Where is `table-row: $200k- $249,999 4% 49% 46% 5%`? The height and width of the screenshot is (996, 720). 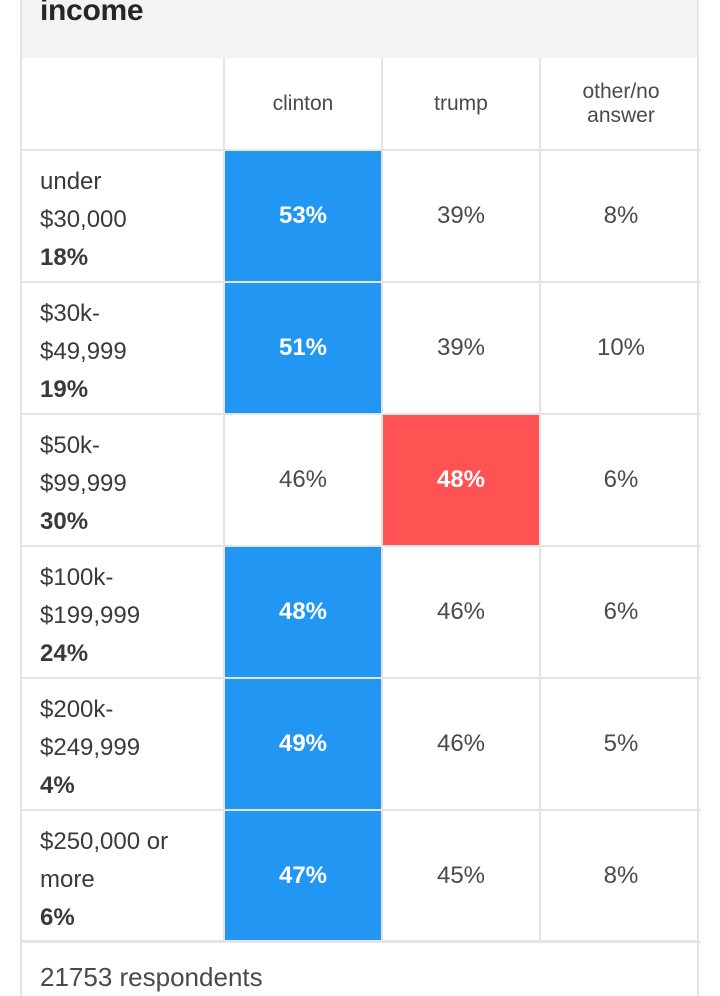
table-row: $200k- $249,999 4% 49% 46% 5% is located at coordinates (361, 744).